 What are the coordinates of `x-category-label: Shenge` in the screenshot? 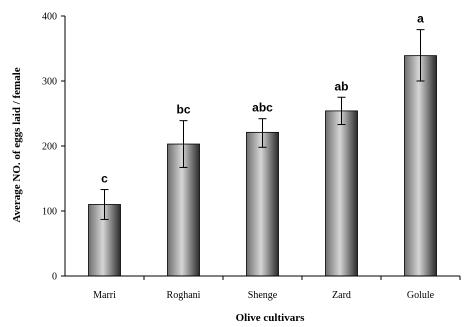 It's located at (263, 295).